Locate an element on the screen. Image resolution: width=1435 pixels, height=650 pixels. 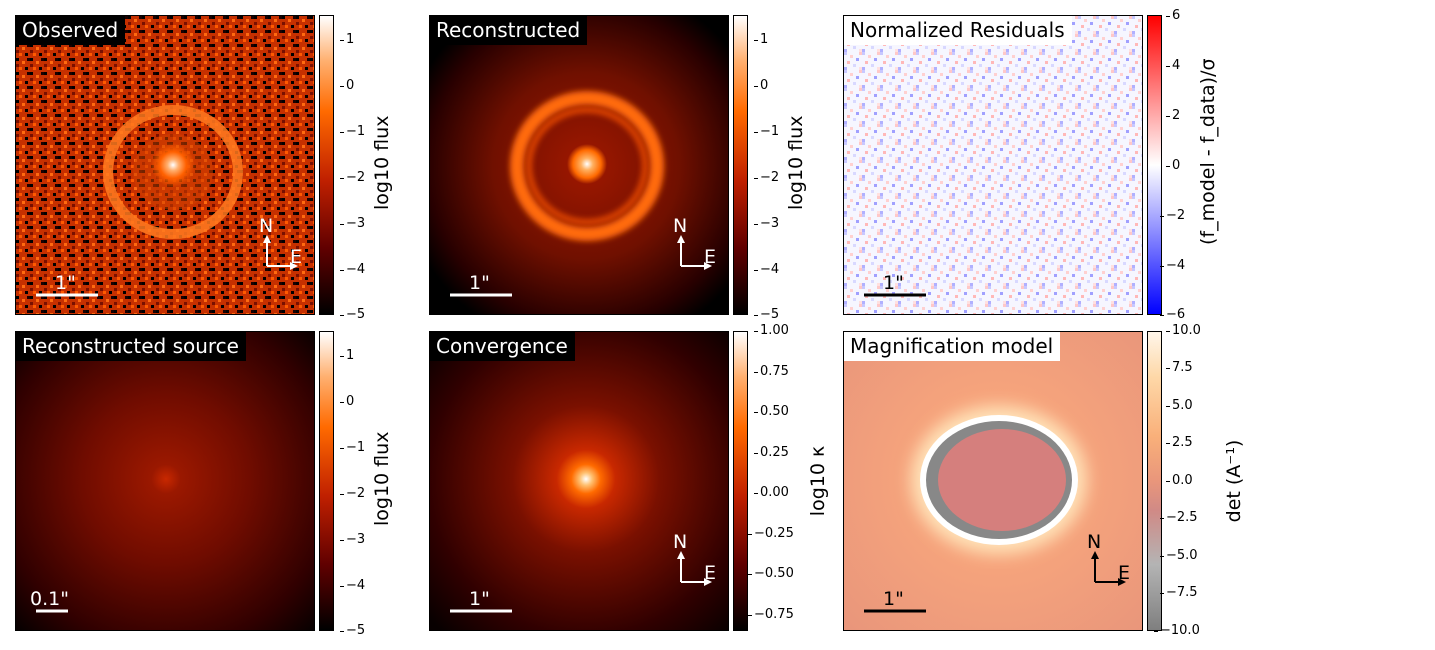
panel-title: Reconstructed source is located at coordinates (131, 346).